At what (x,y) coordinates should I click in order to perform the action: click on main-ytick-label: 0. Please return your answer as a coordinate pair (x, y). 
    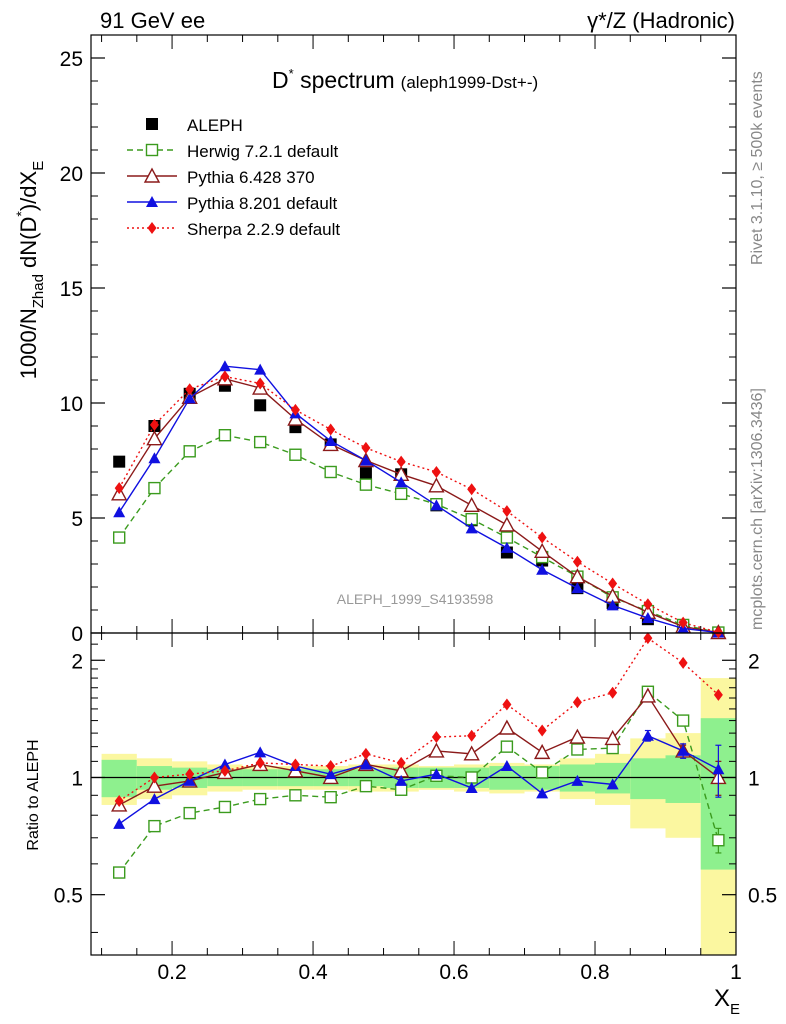
    Looking at the image, I should click on (77, 634).